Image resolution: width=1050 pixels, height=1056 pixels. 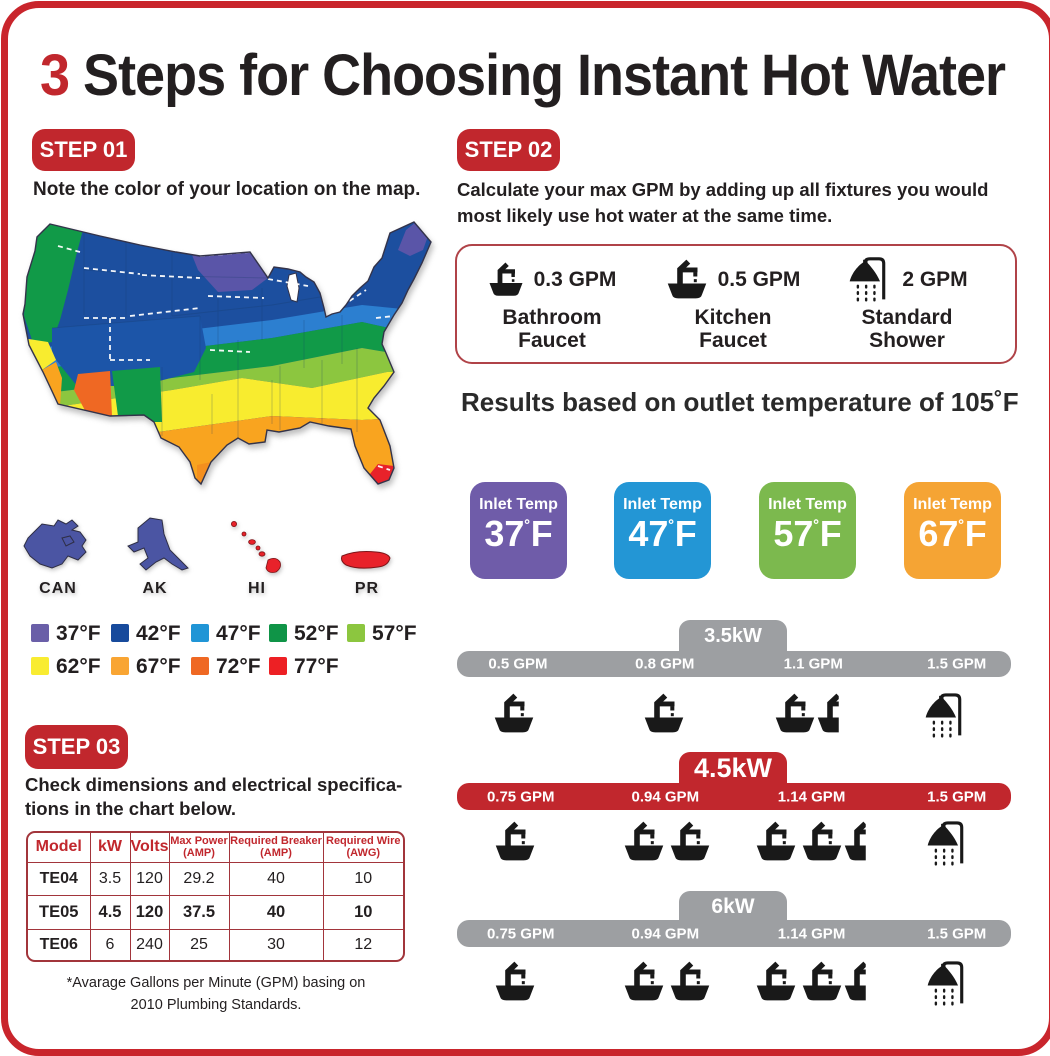 What do you see at coordinates (154, 588) in the screenshot?
I see `svg-text: AK` at bounding box center [154, 588].